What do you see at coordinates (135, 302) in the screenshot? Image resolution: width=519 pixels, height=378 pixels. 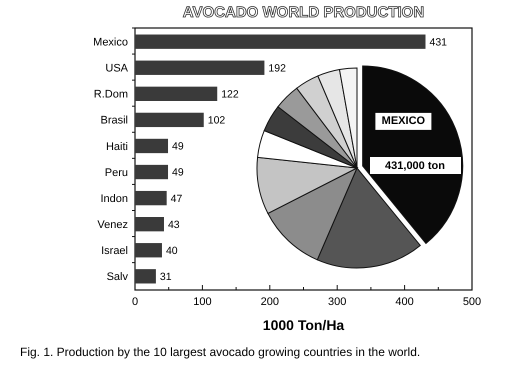 I see `x-tick-label: 0` at bounding box center [135, 302].